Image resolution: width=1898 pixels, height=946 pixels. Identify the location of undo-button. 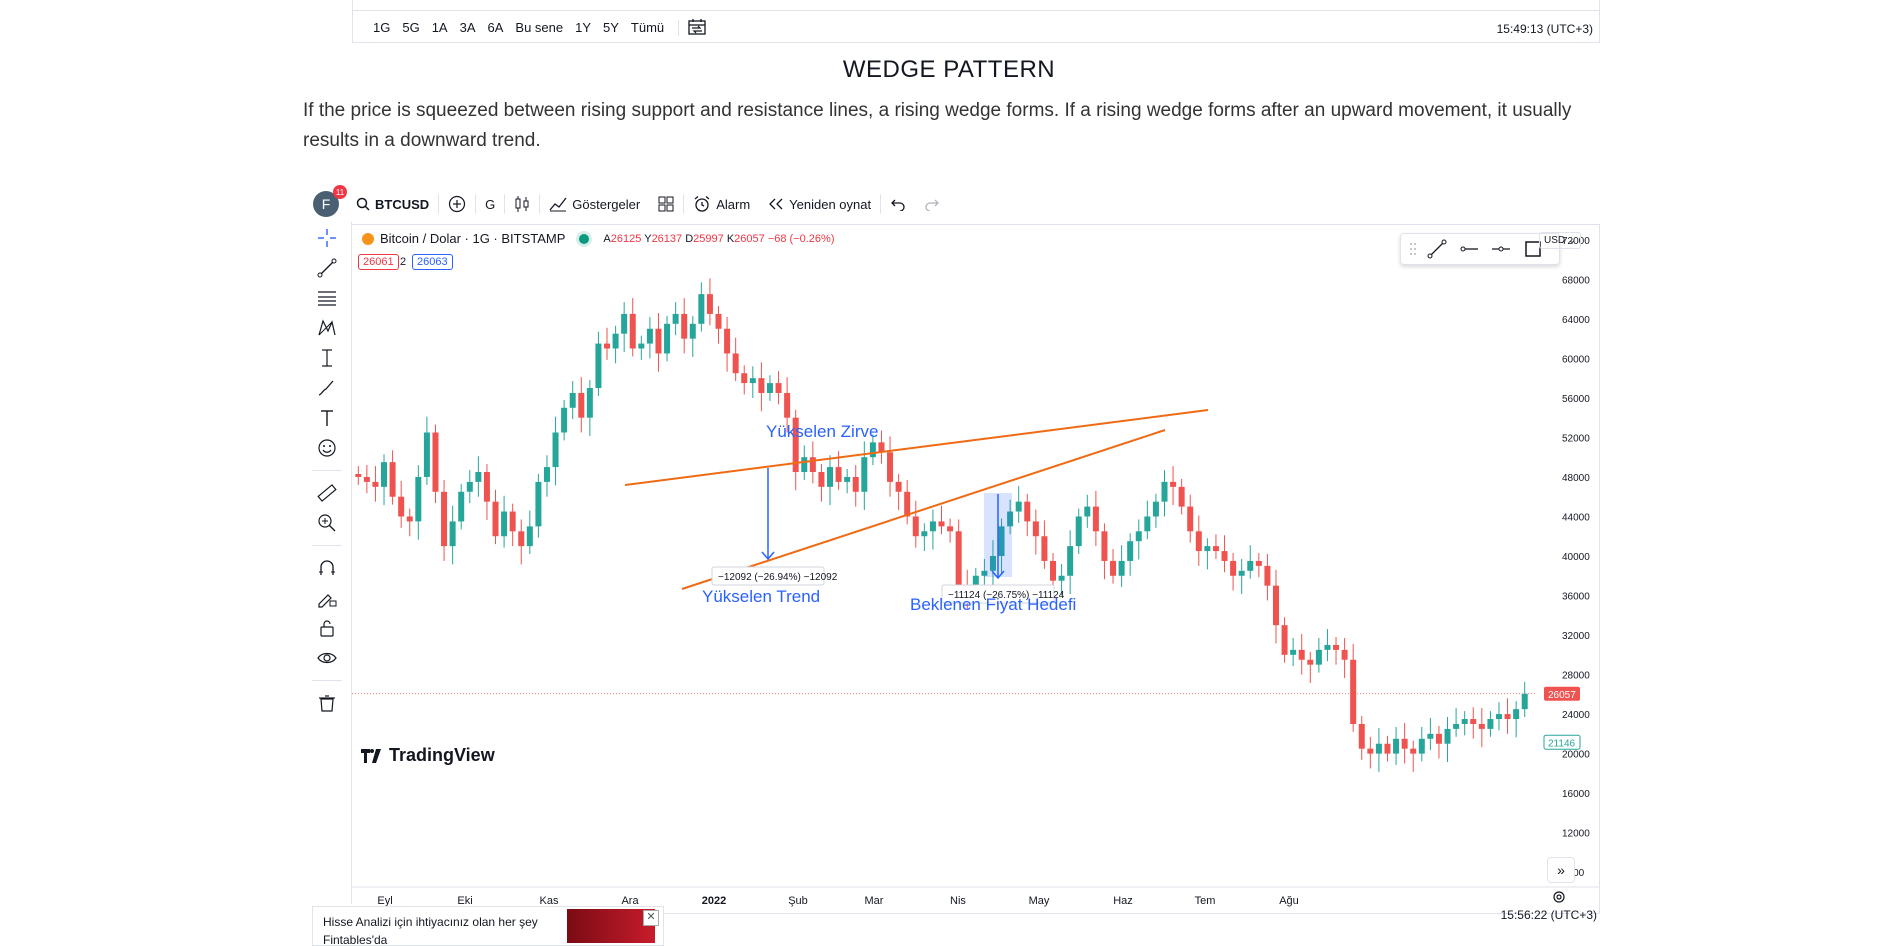
(898, 204).